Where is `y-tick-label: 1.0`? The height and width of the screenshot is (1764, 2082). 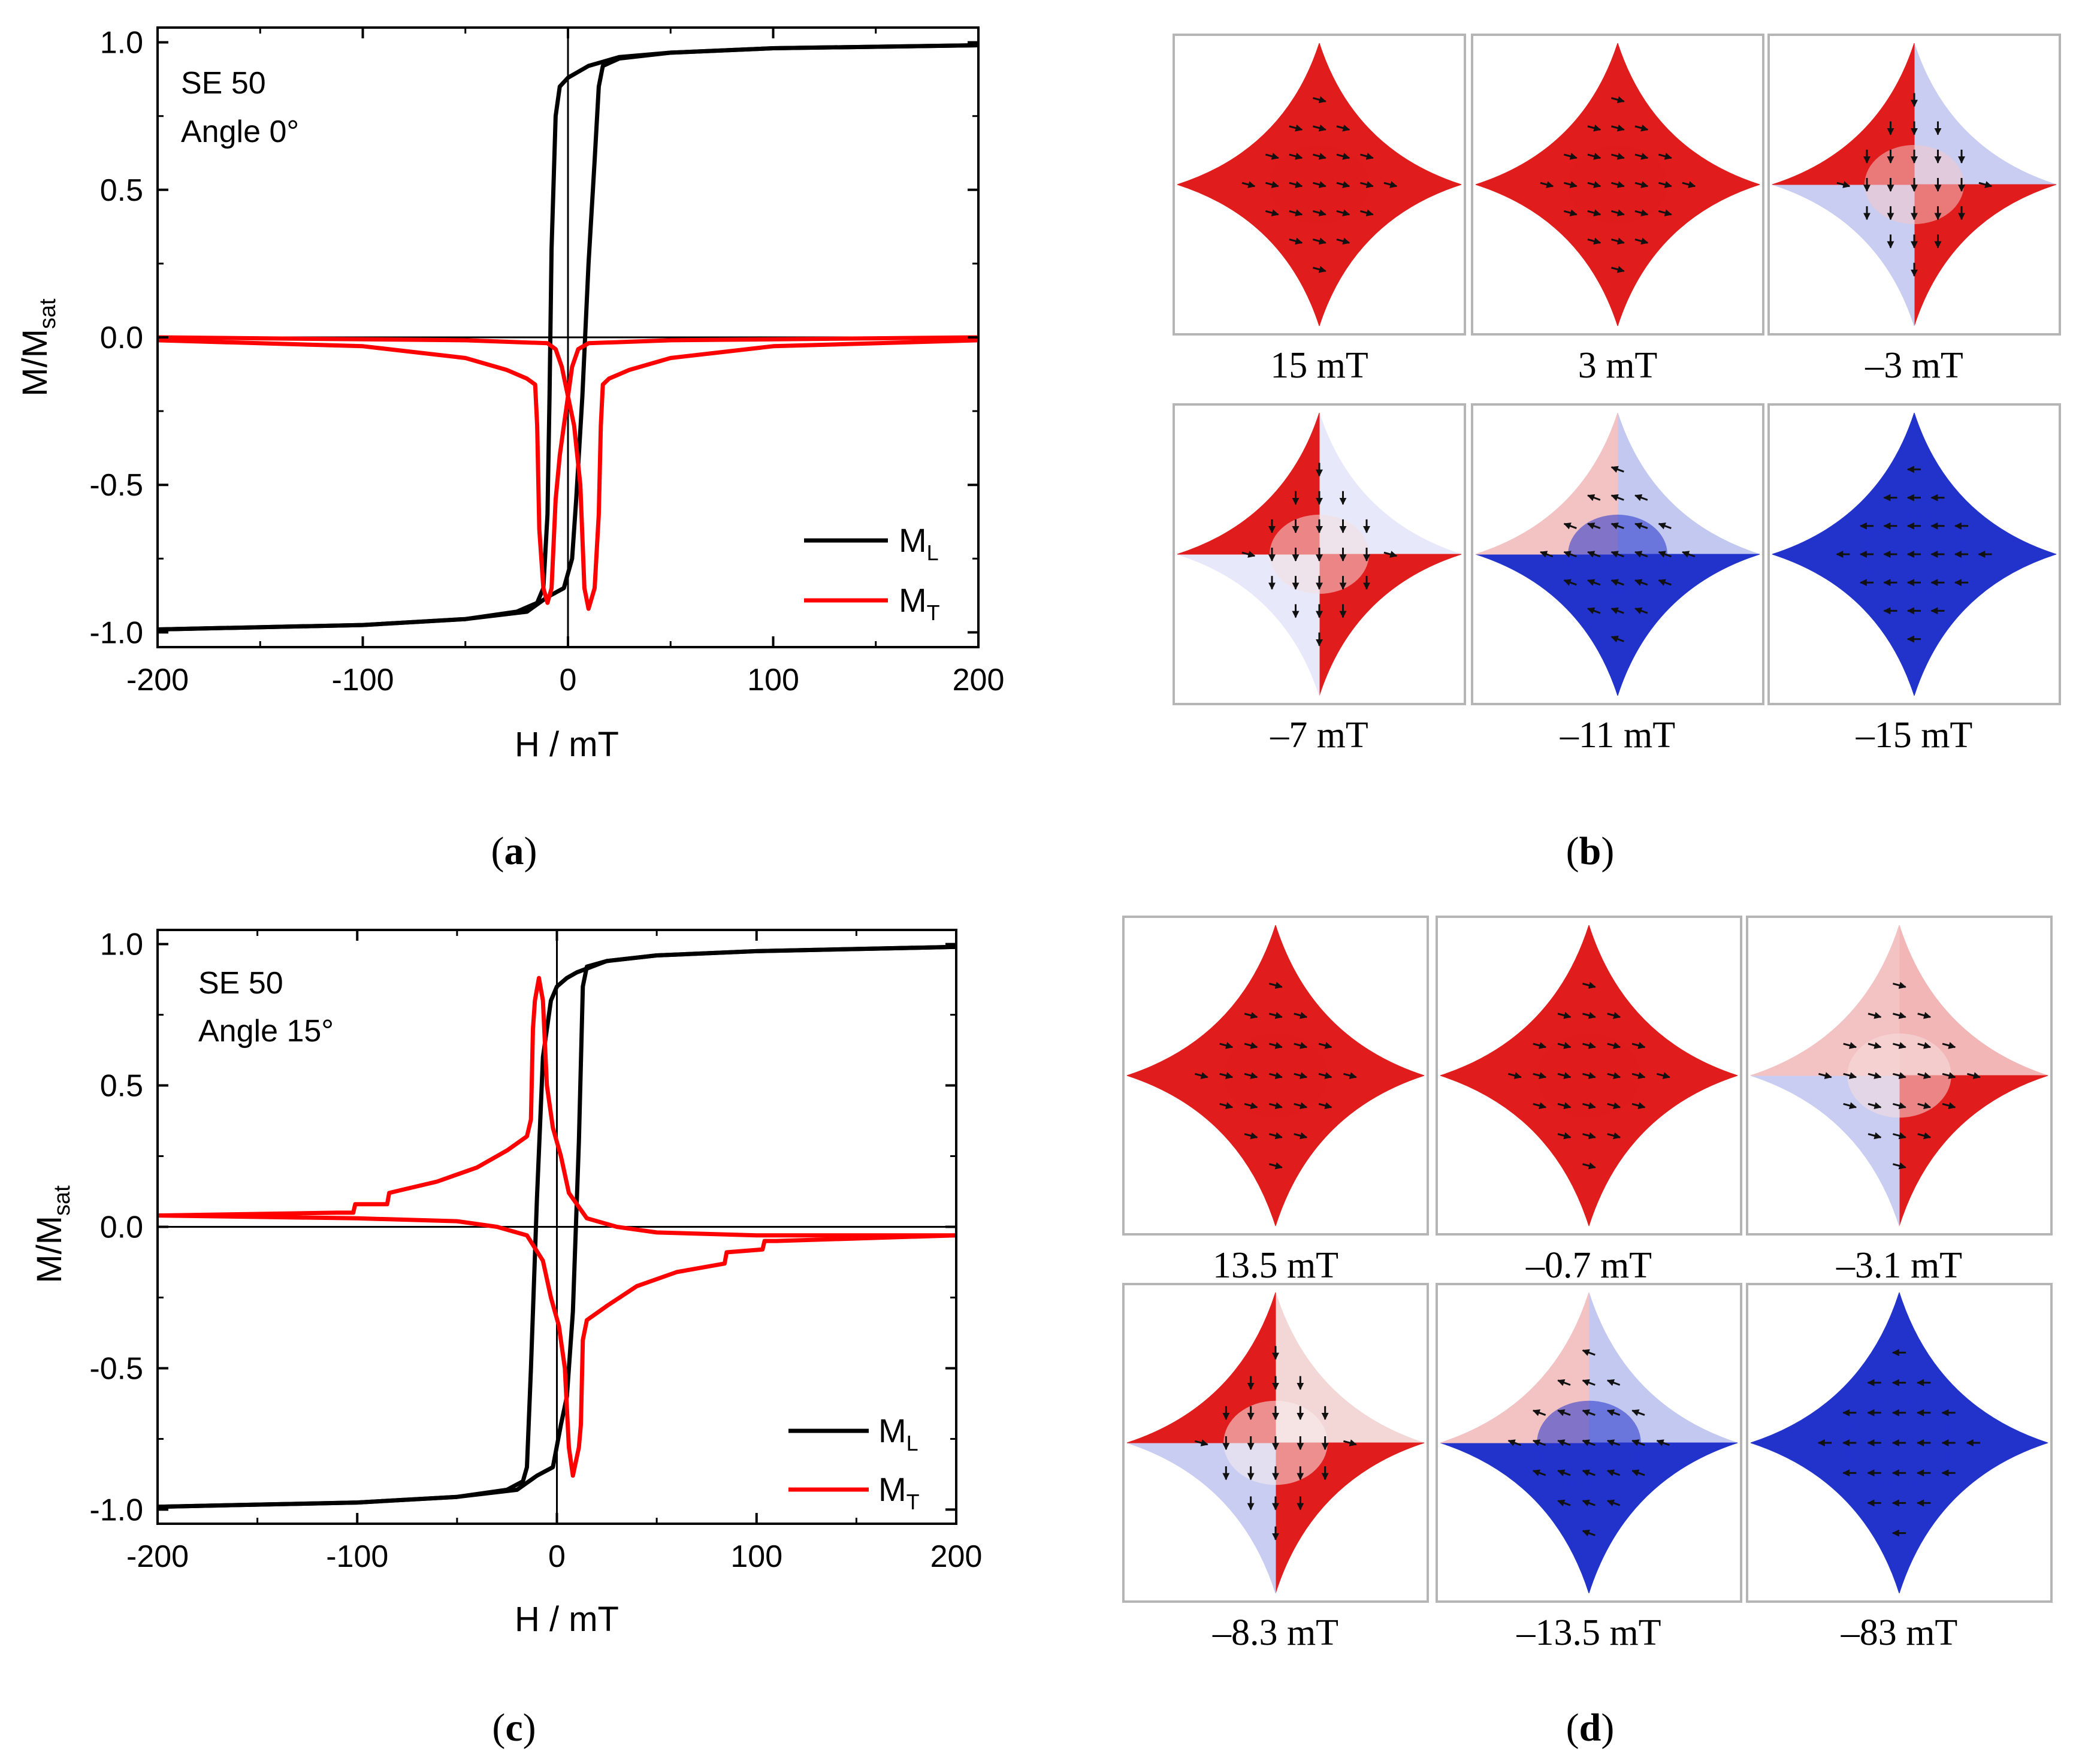 y-tick-label: 1.0 is located at coordinates (121, 945).